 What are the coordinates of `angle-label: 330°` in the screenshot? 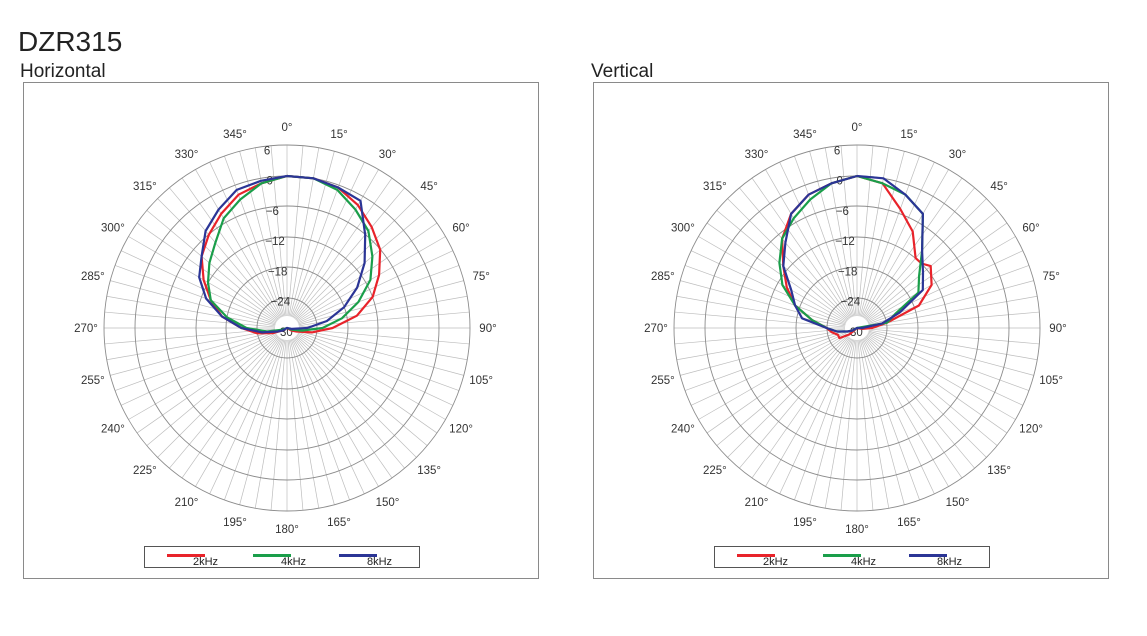 It's located at (187, 155).